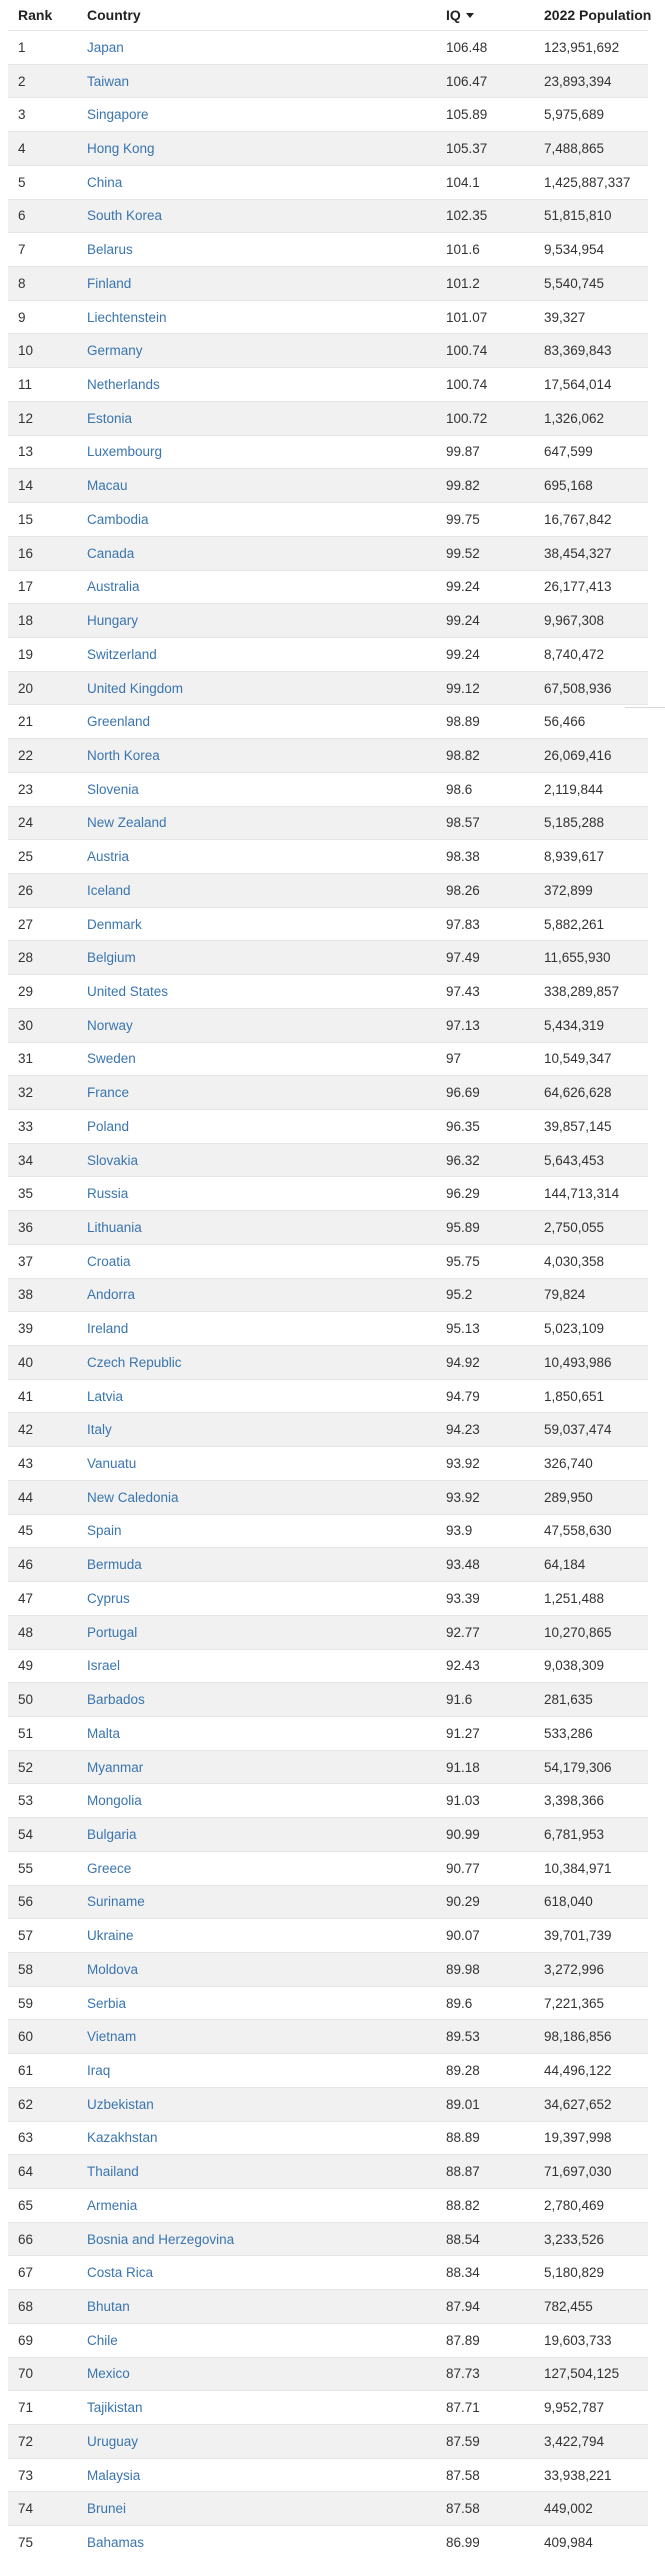  Describe the element at coordinates (107, 2509) in the screenshot. I see `country-link: Brunei` at that location.